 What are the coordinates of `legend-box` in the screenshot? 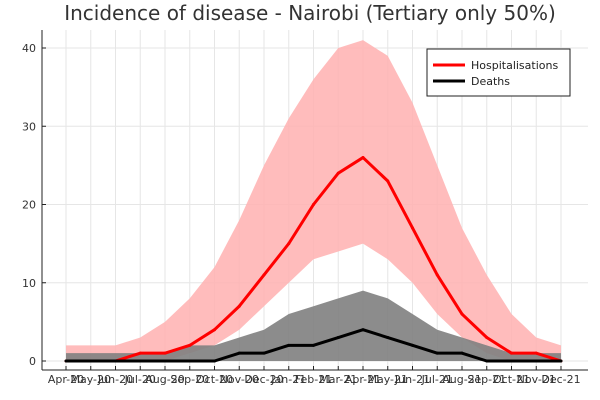 It's located at (498, 72).